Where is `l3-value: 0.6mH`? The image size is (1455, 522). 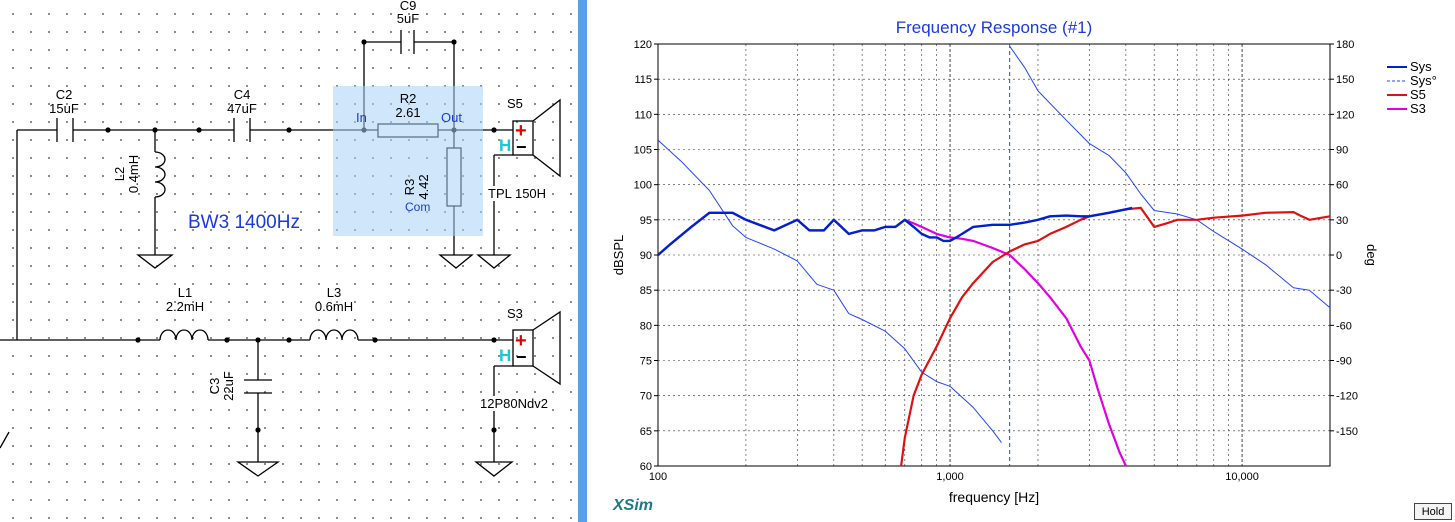
l3-value: 0.6mH is located at coordinates (334, 306).